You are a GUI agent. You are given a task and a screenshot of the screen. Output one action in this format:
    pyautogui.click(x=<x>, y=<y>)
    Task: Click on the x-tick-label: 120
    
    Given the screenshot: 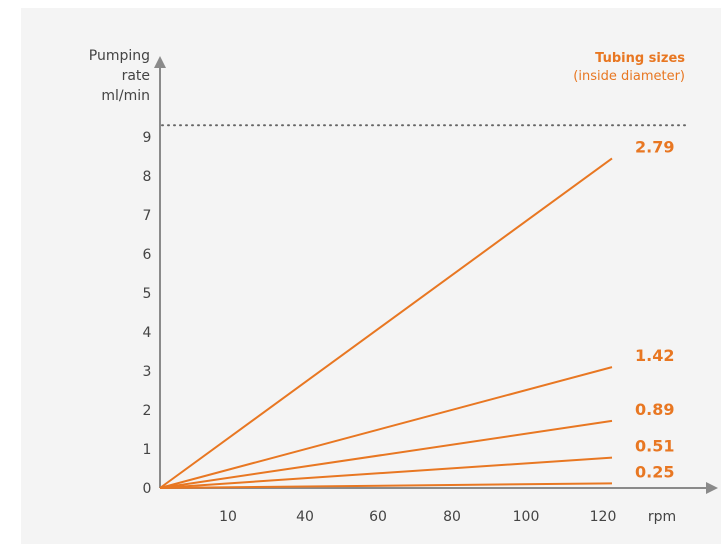 What is the action you would take?
    pyautogui.click(x=603, y=517)
    